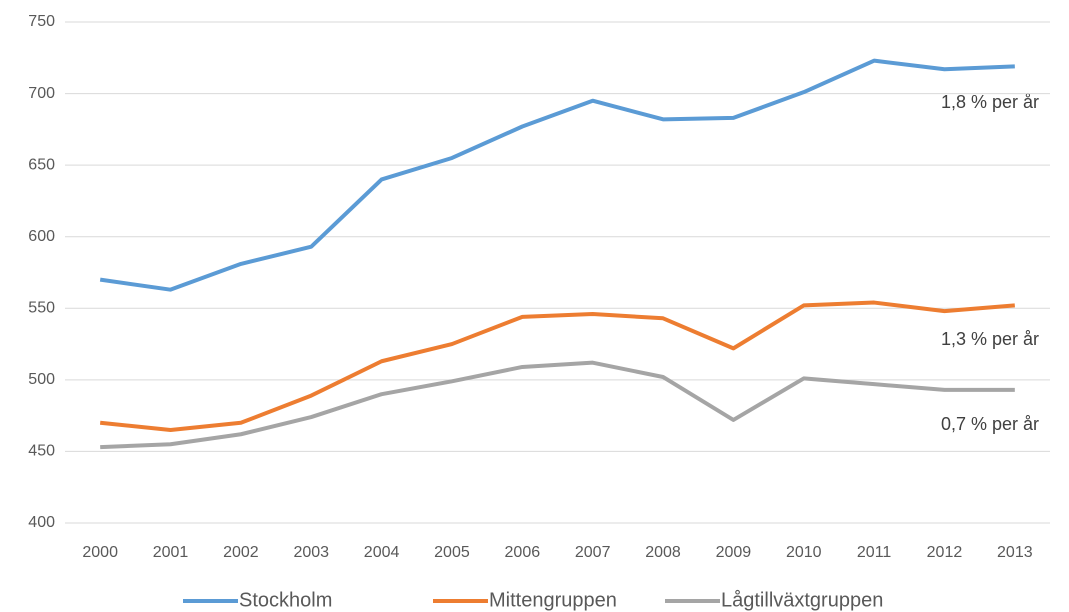 The height and width of the screenshot is (612, 1069). I want to click on x-tick-label: 2012, so click(945, 552).